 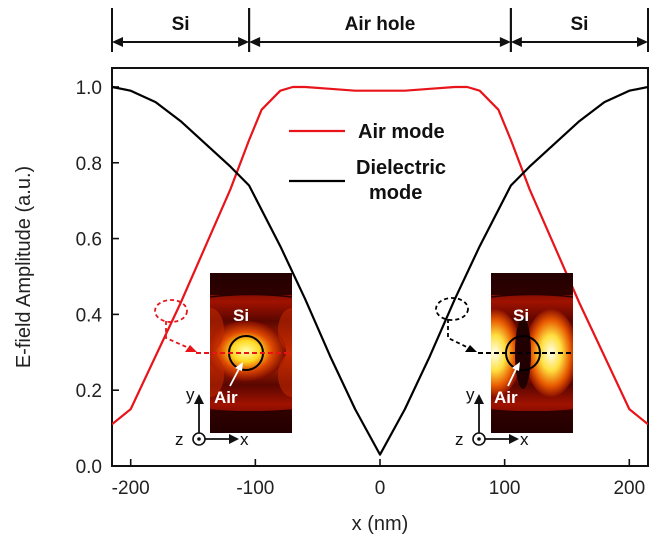 I want to click on legend-label-dielectric-line2: mode, so click(x=395, y=193).